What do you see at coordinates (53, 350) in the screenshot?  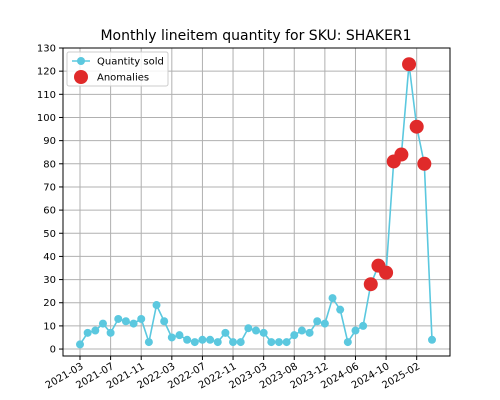 I see `y-tick-label: 0` at bounding box center [53, 350].